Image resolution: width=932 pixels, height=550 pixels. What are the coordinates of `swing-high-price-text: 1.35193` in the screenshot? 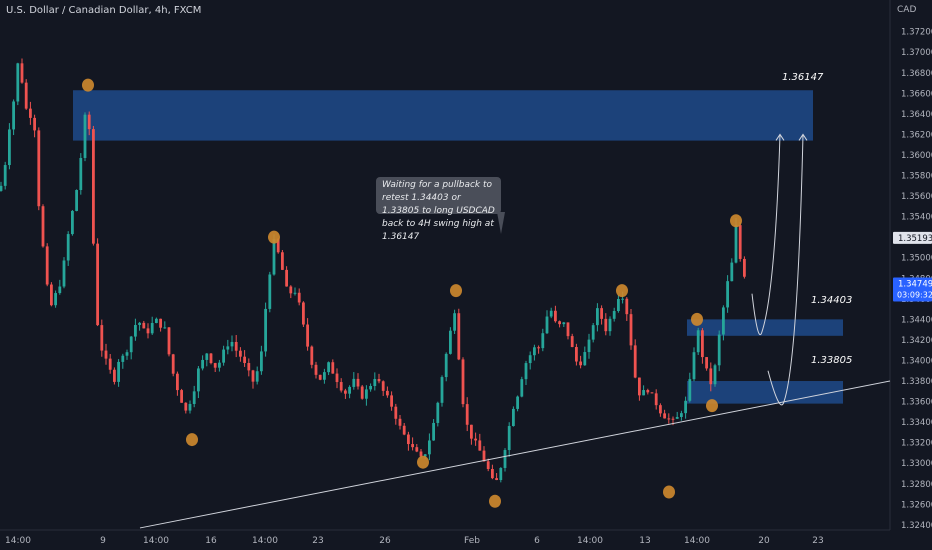 It's located at (915, 239).